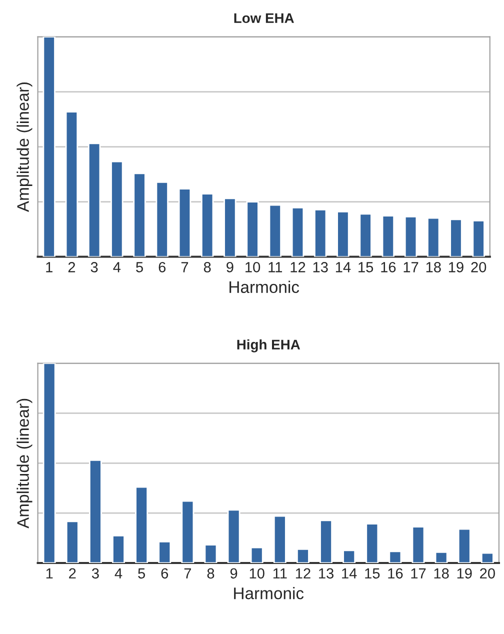  I want to click on chart-title: Low EHA, so click(264, 18).